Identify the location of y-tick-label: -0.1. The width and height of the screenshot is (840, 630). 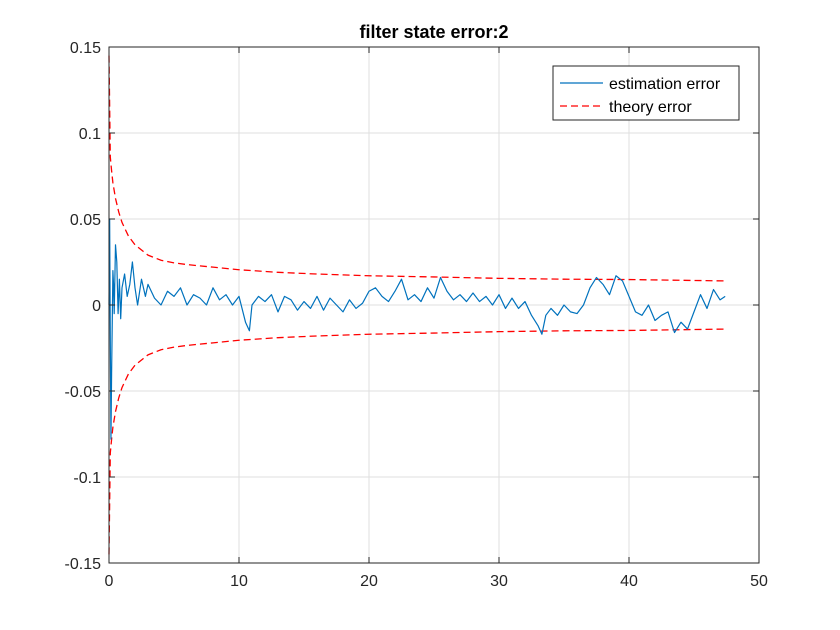
(87, 478).